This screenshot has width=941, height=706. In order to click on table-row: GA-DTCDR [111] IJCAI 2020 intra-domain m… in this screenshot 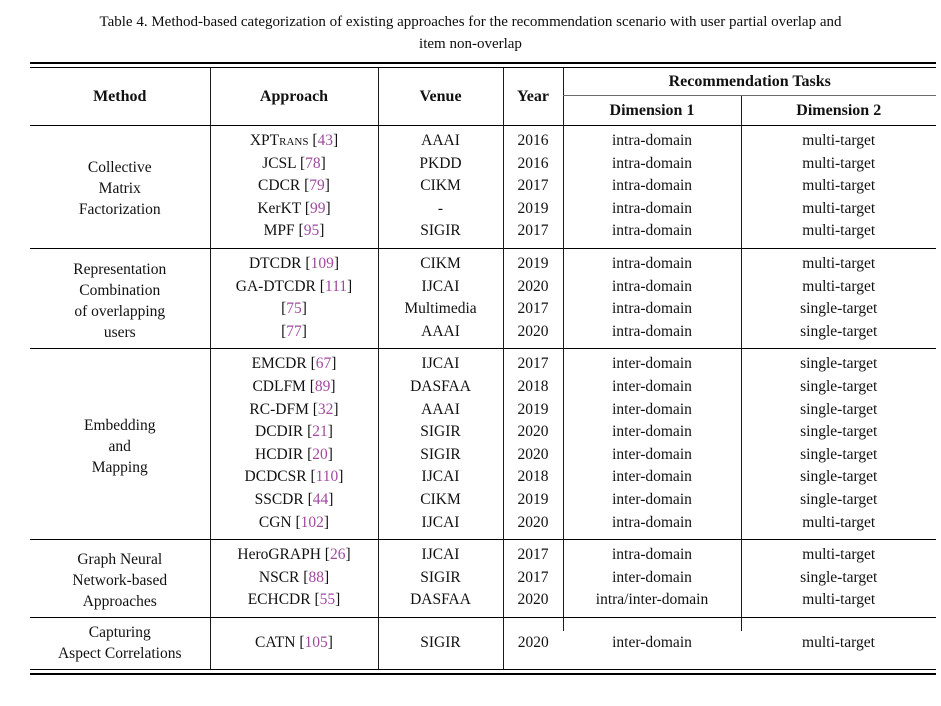, I will do `click(483, 287)`.